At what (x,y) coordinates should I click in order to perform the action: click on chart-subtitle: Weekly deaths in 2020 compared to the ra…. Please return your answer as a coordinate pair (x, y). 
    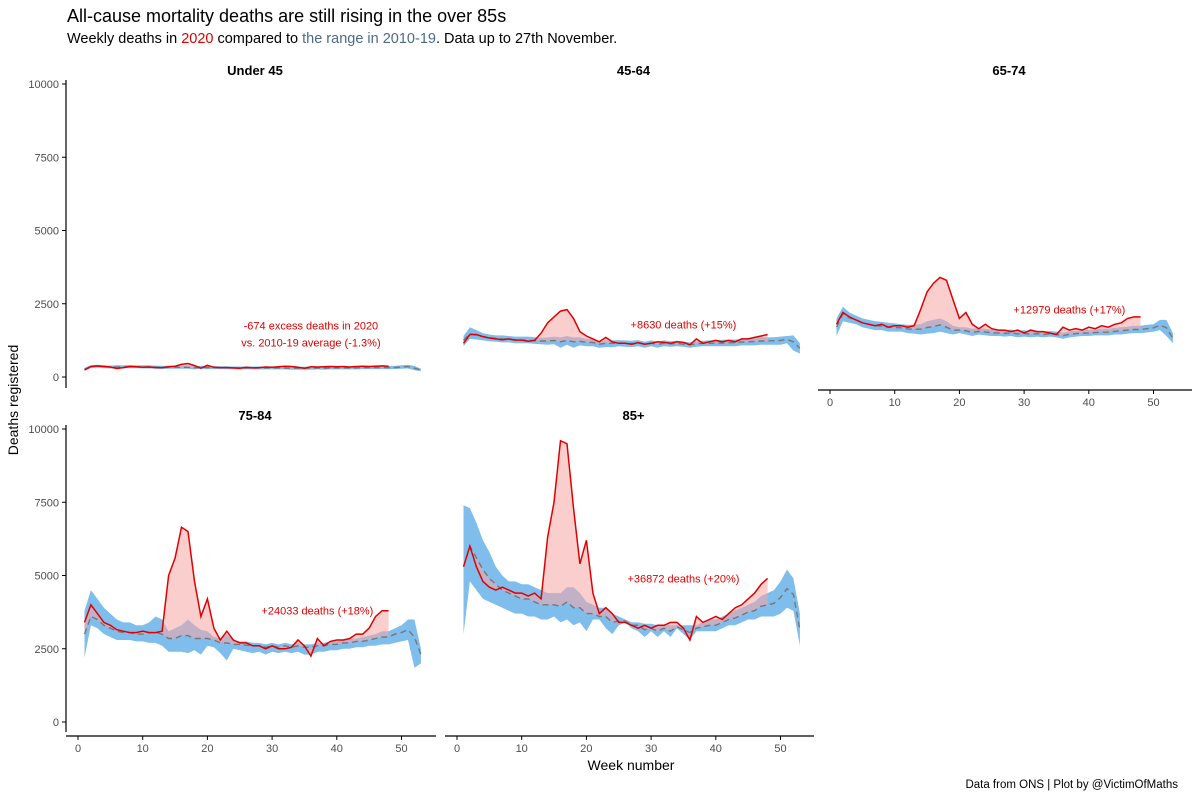
    Looking at the image, I should click on (342, 39).